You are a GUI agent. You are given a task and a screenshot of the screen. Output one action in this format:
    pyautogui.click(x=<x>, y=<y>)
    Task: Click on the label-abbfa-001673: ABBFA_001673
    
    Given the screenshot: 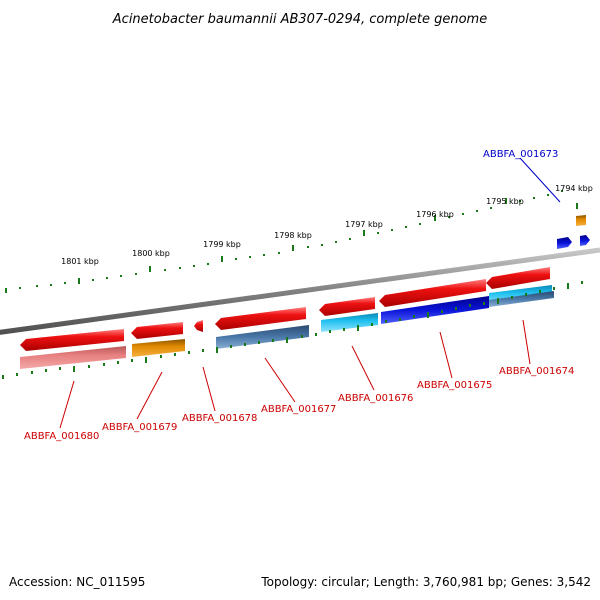 What is the action you would take?
    pyautogui.click(x=520, y=154)
    